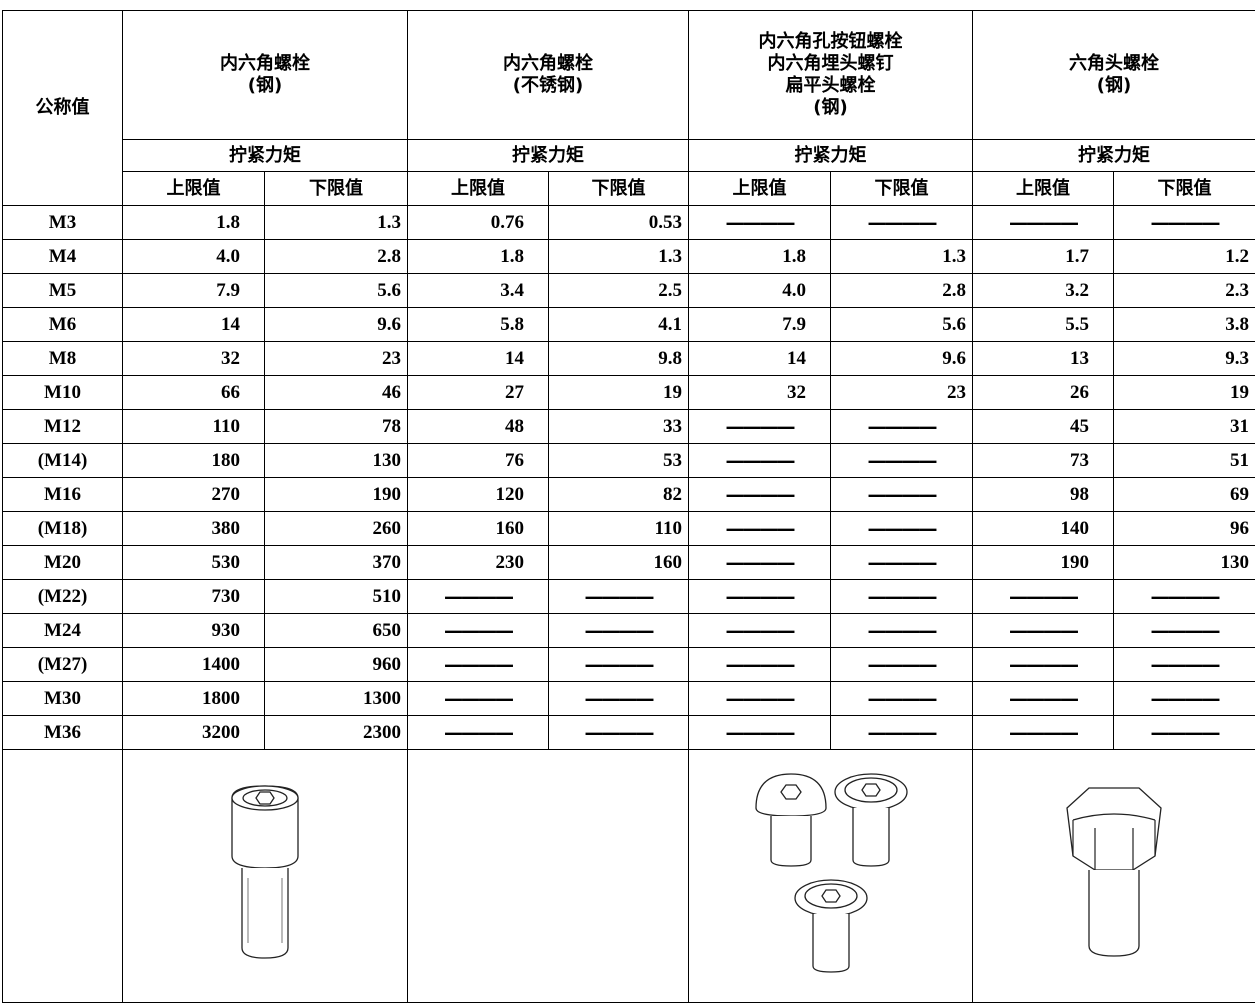  What do you see at coordinates (478, 494) in the screenshot?
I see `torque-value: 120` at bounding box center [478, 494].